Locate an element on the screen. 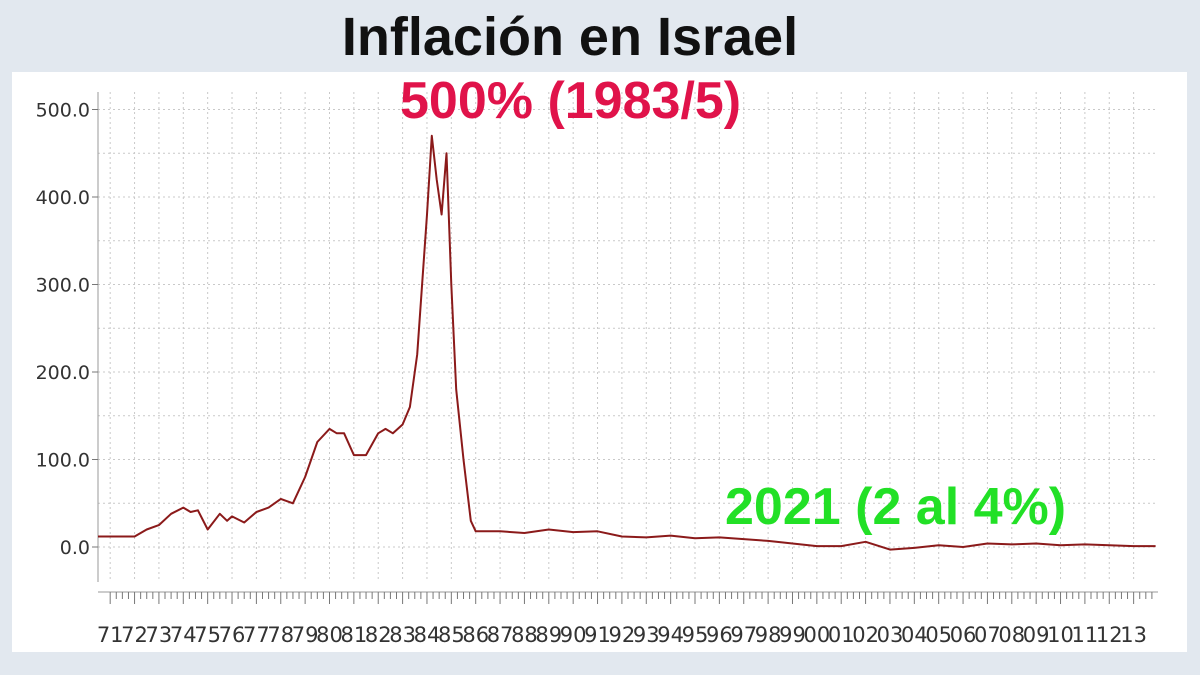 The height and width of the screenshot is (675, 1200). y-tick-label: 300.0 is located at coordinates (63, 286).